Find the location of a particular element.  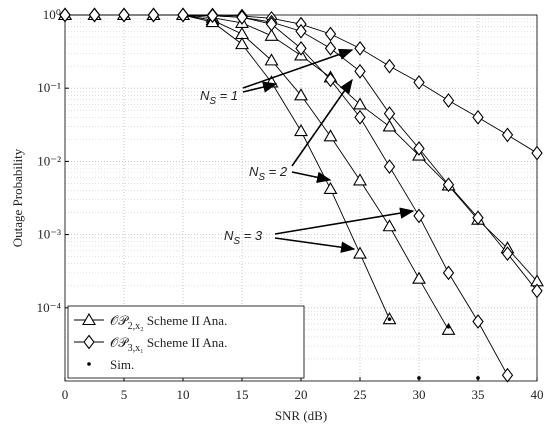

annotation: NS = 1 is located at coordinates (219, 97).